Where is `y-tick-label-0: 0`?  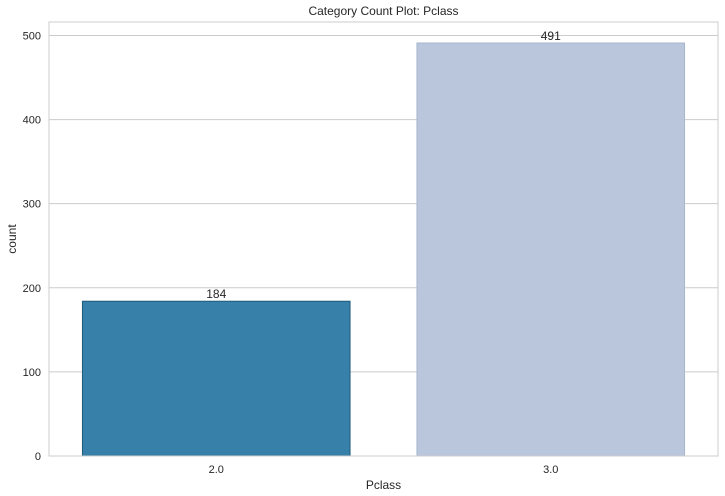 y-tick-label-0: 0 is located at coordinates (38, 457).